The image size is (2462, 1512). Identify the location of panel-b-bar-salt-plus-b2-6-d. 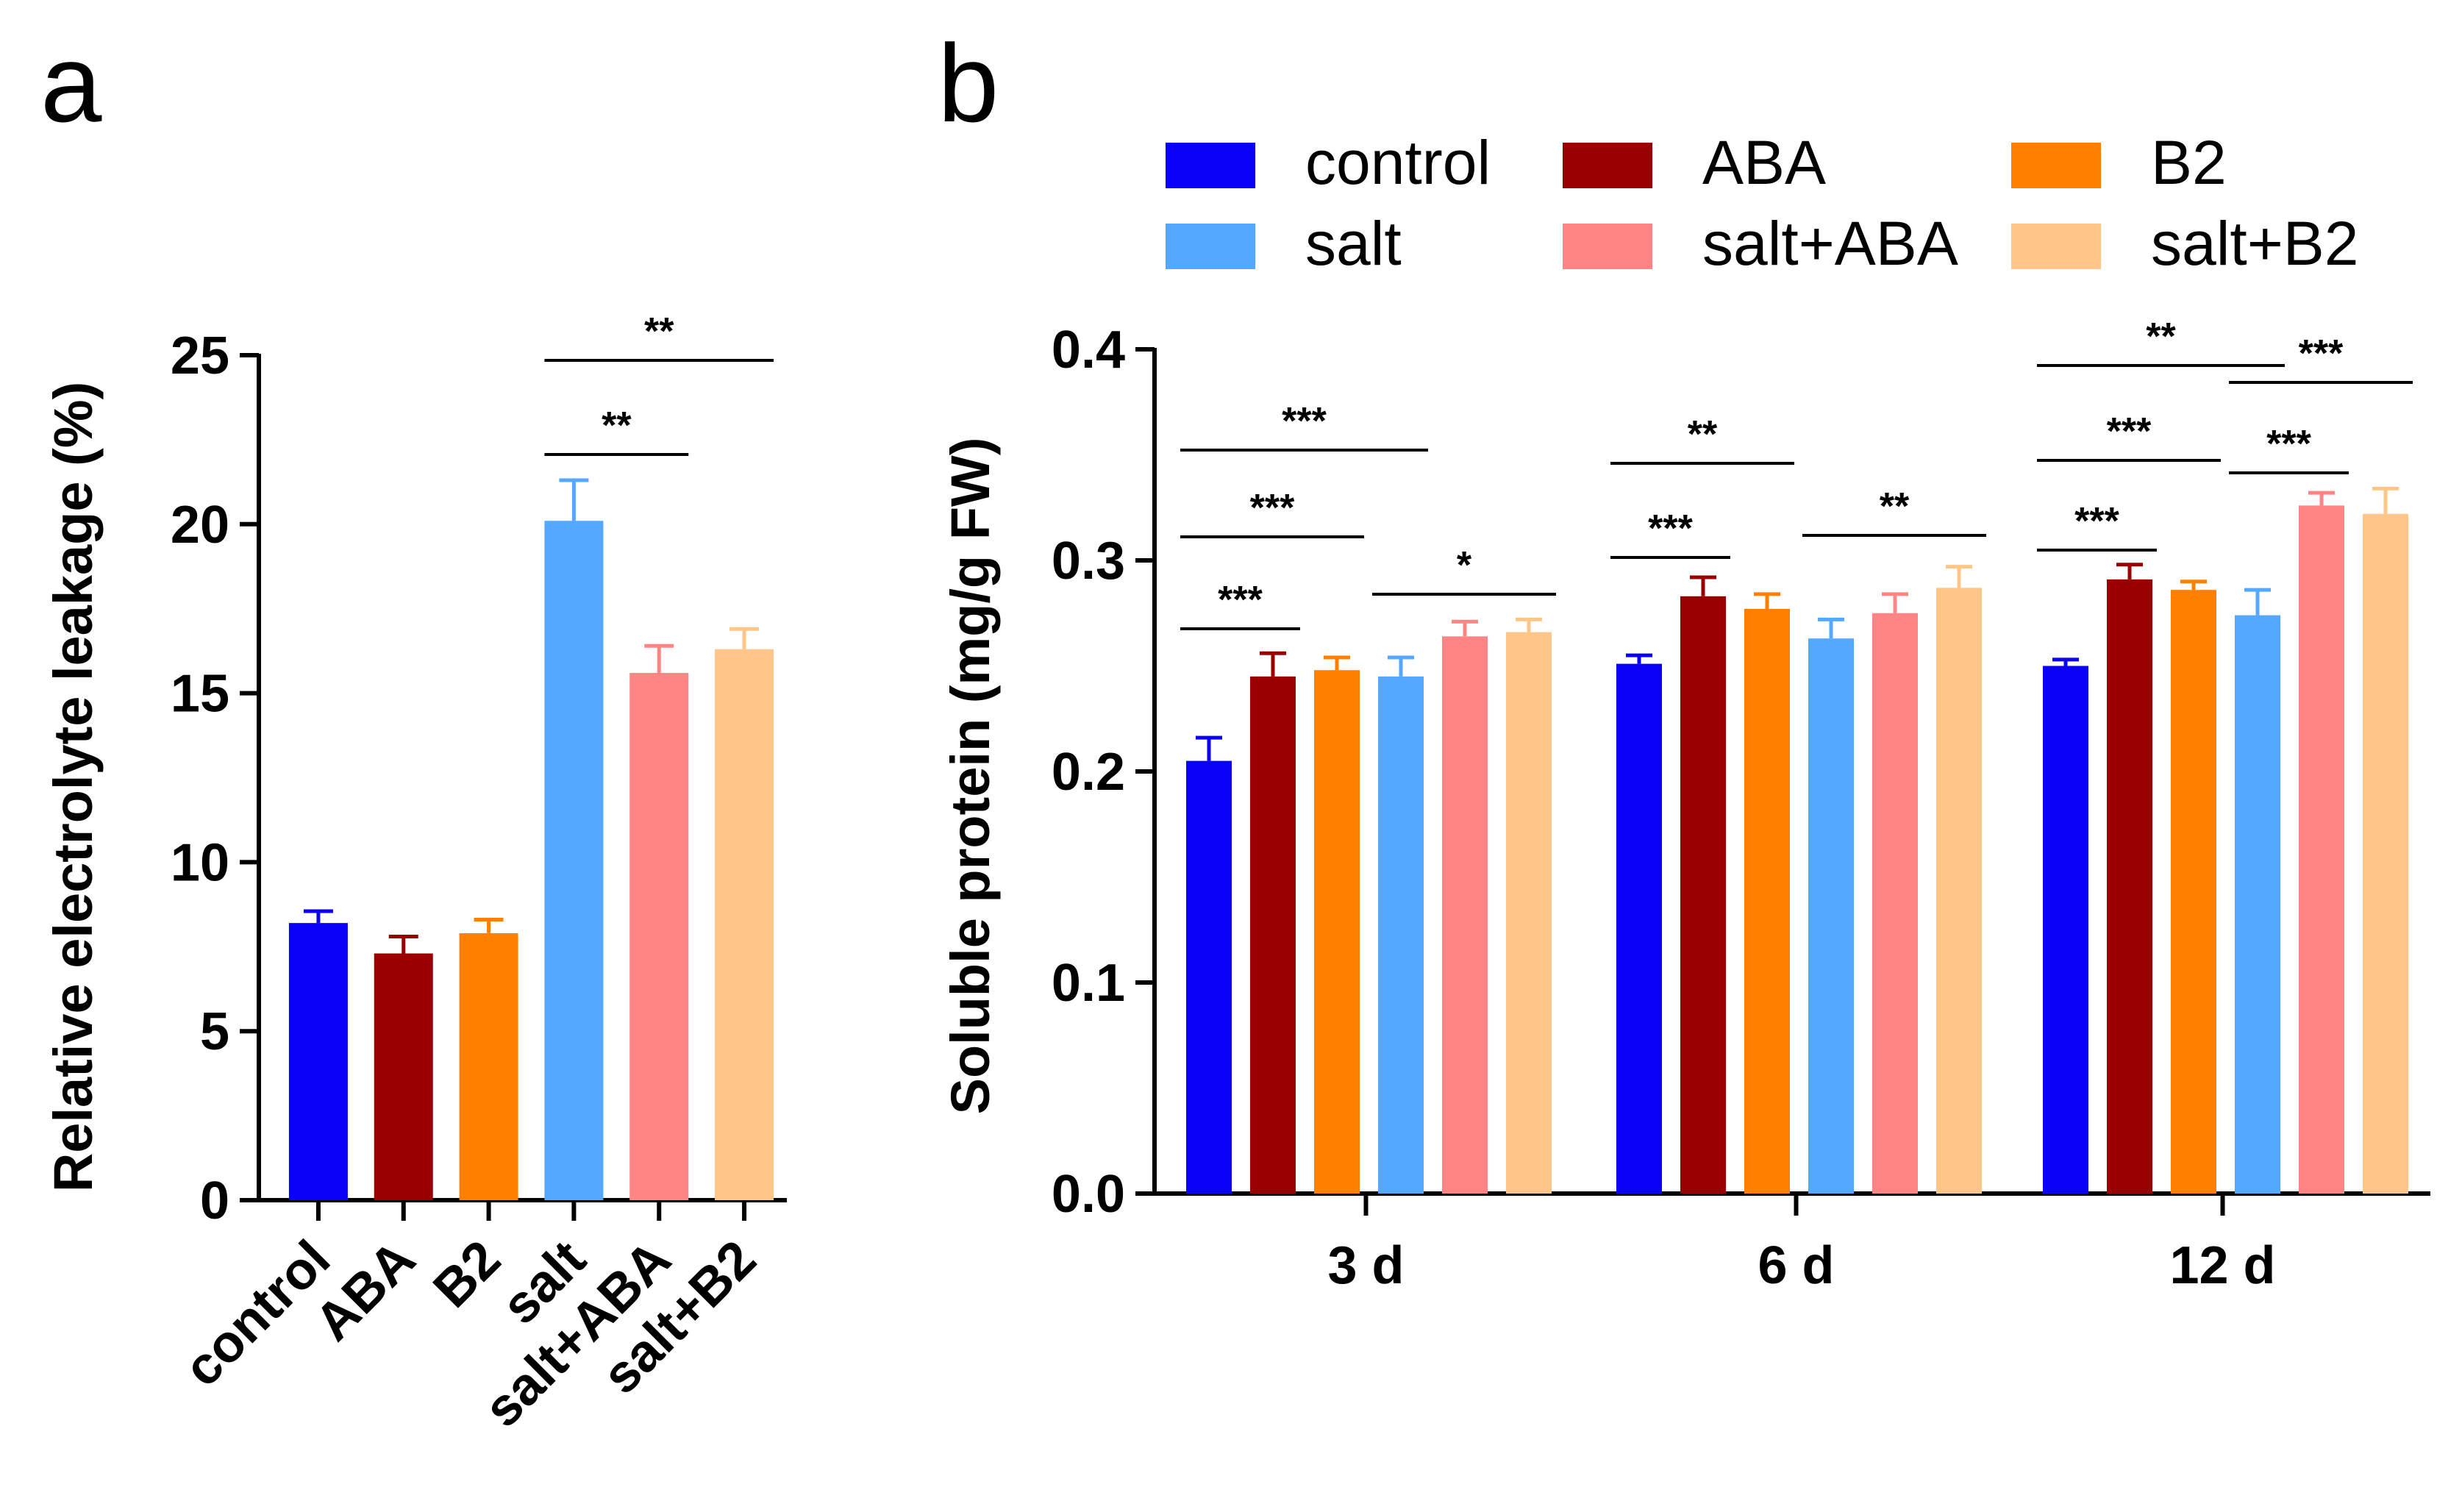
(1959, 891).